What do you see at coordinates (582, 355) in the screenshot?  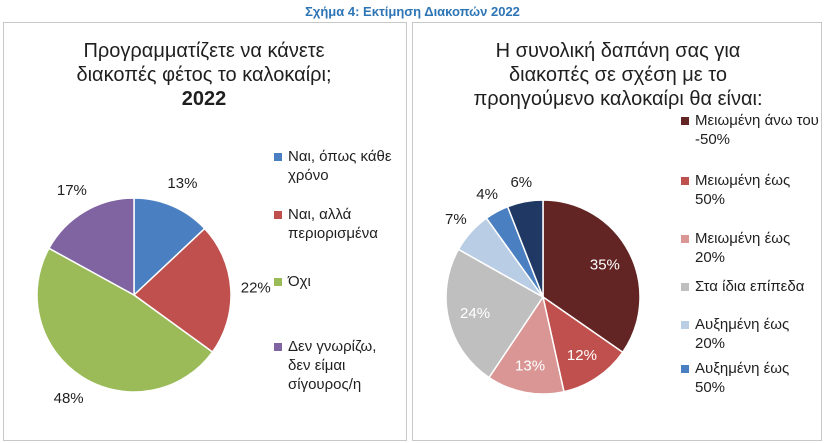 I see `data-label: 12%` at bounding box center [582, 355].